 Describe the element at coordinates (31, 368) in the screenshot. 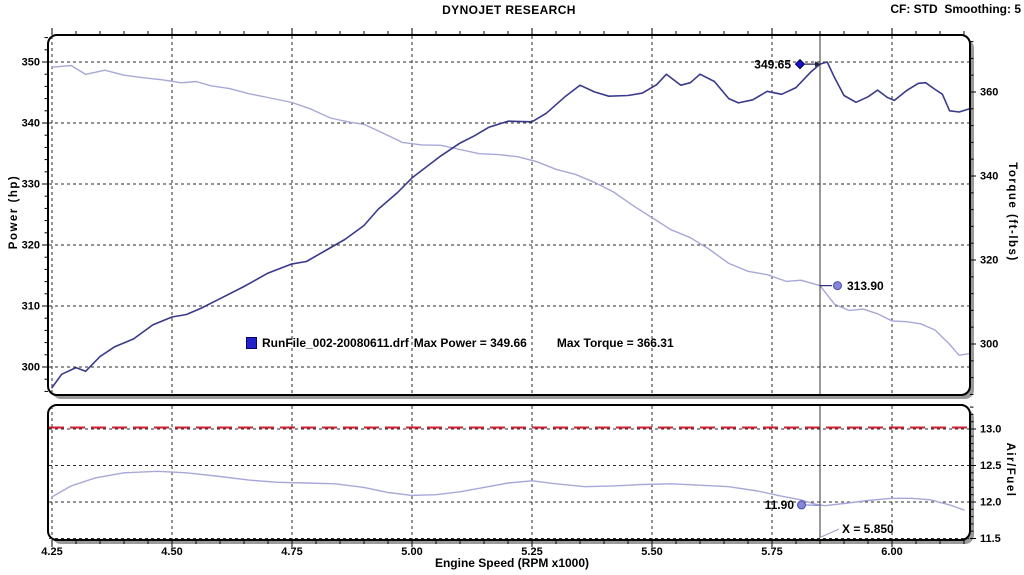

I see `power-tick-label: 300` at that location.